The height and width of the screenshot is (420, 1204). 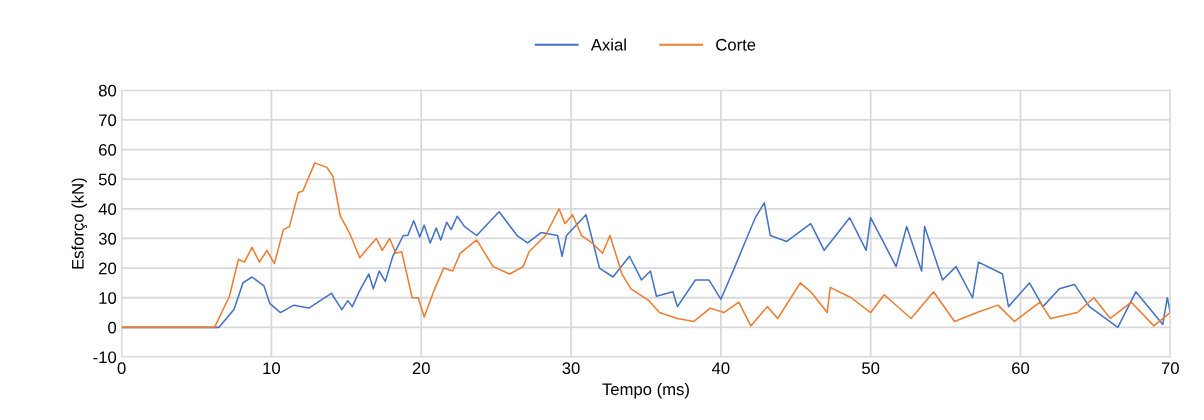 I want to click on x-tick-label: 70, so click(x=1170, y=368).